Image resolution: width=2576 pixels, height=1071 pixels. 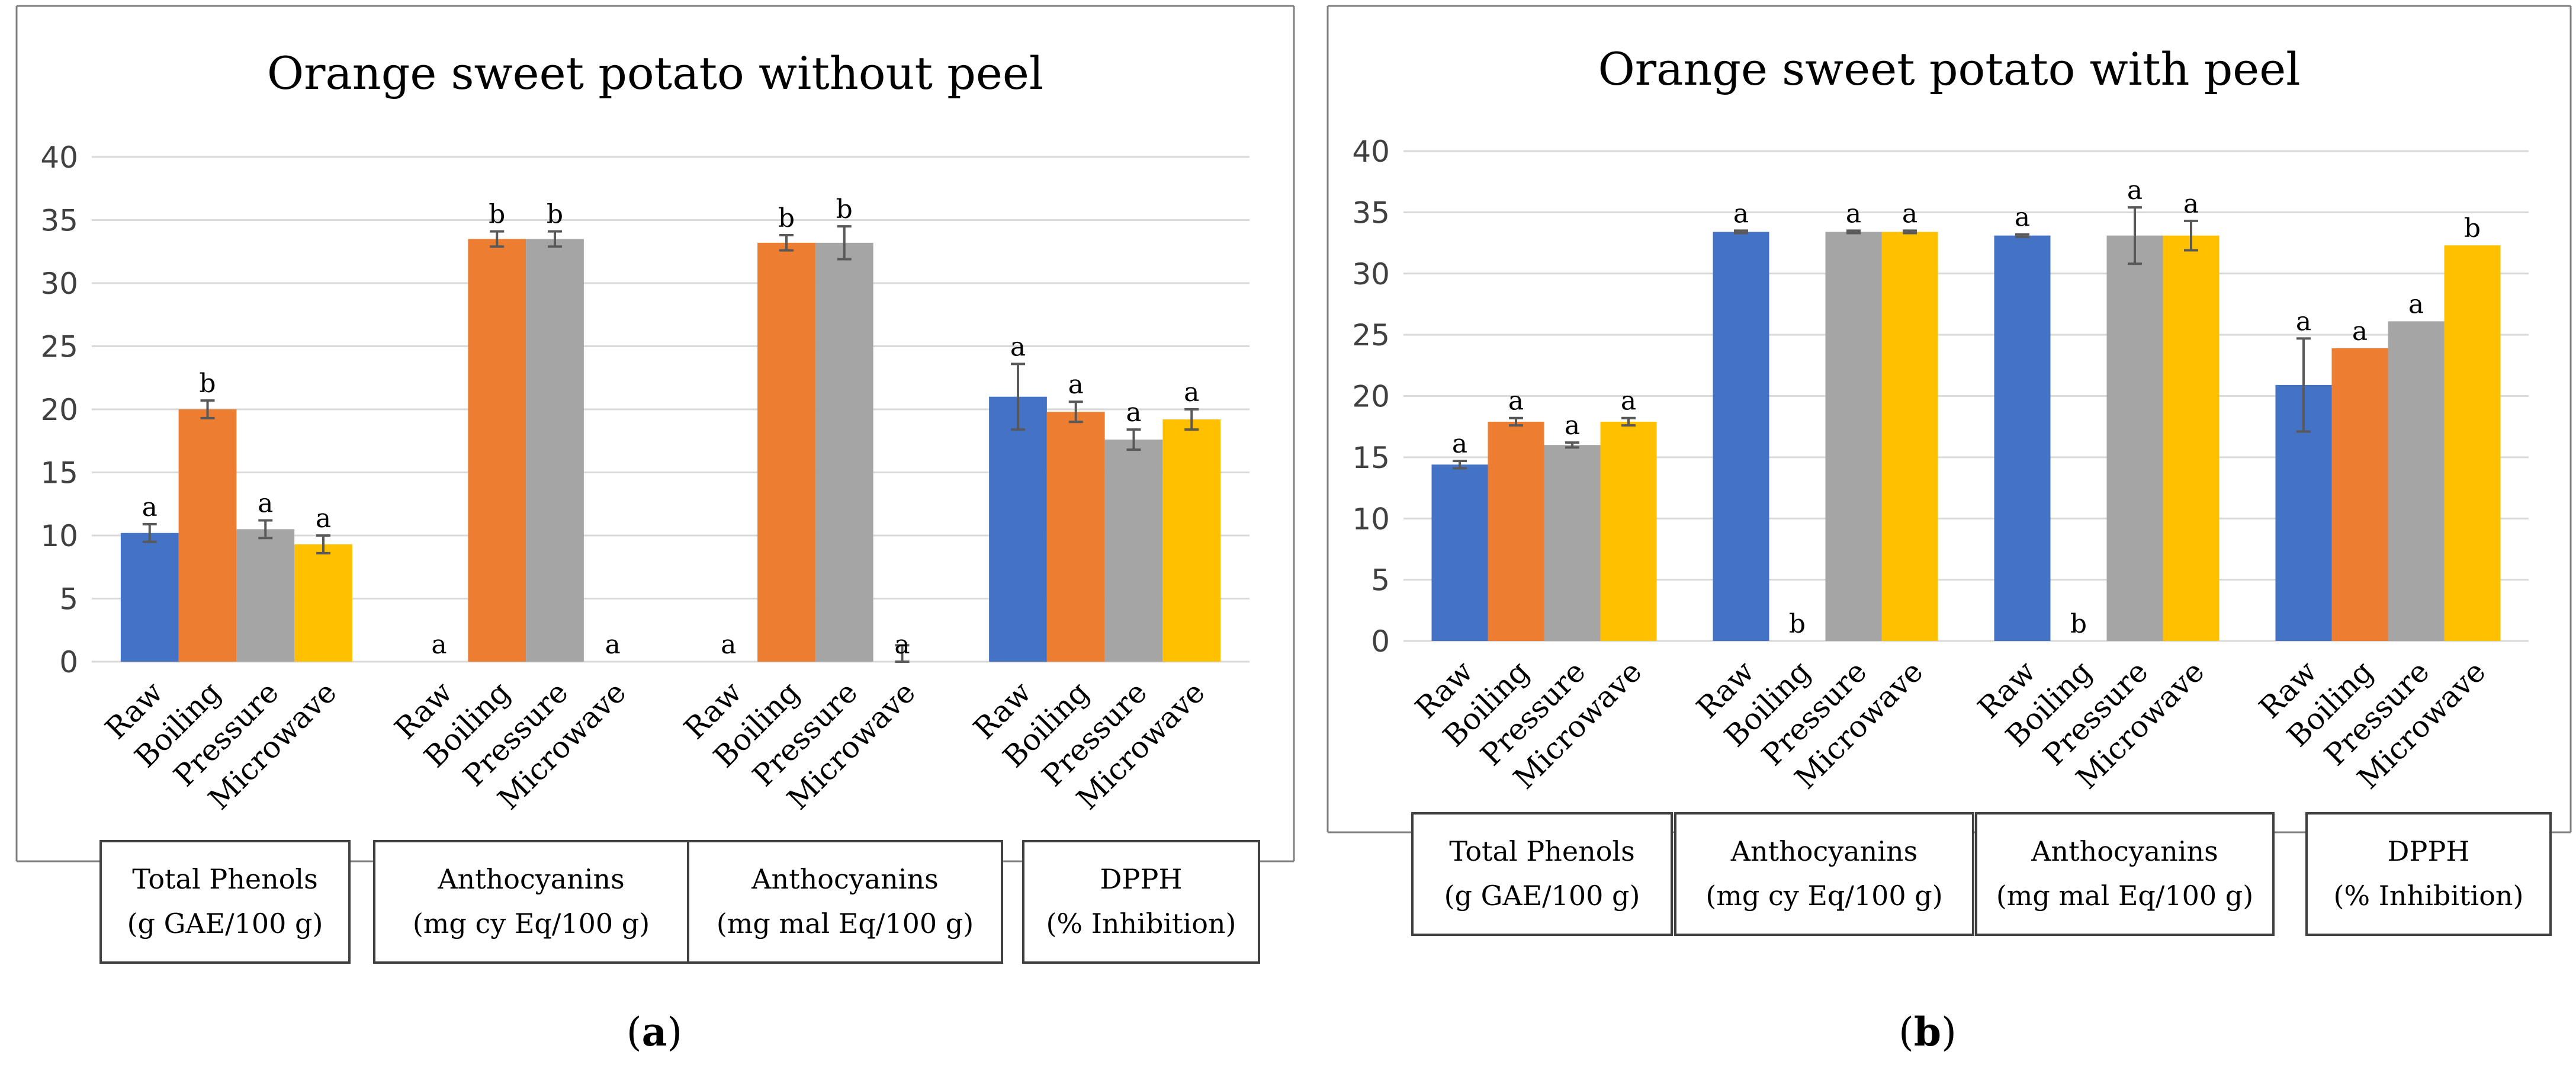 I want to click on group-label-line2: (% Inhibition), so click(x=1141, y=923).